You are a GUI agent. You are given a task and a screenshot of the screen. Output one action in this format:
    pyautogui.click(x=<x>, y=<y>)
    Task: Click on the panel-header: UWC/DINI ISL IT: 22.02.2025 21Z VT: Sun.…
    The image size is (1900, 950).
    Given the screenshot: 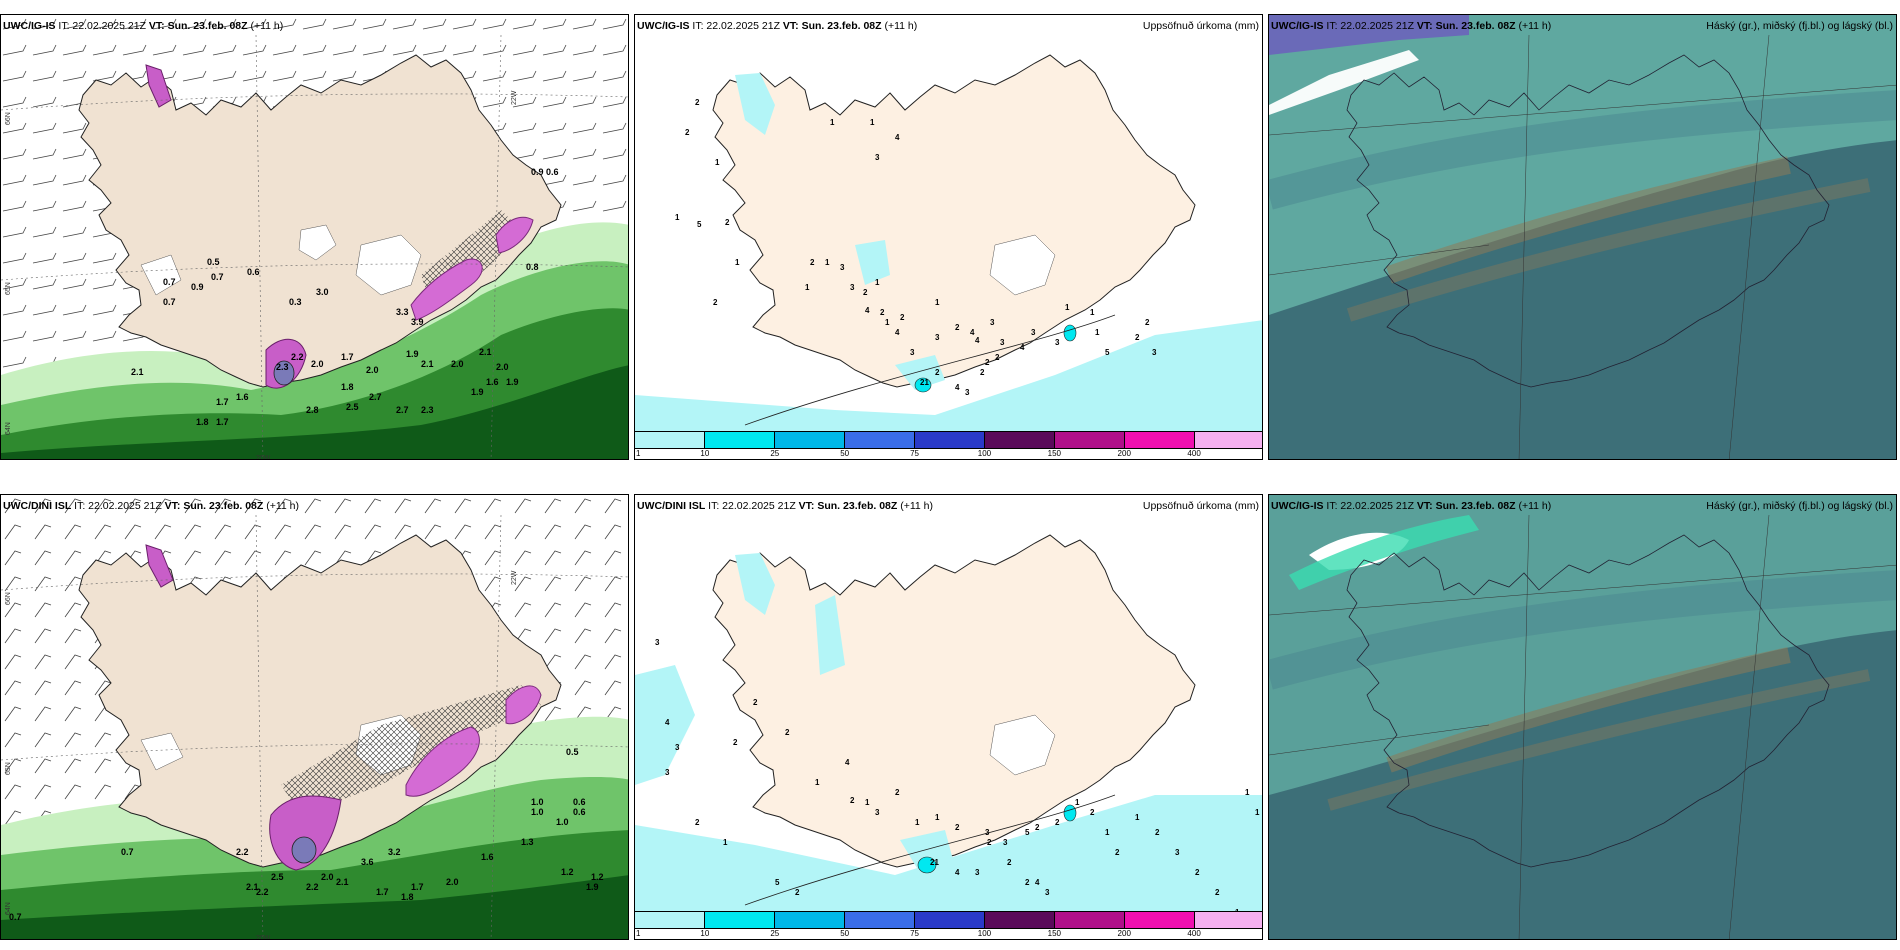 What is the action you would take?
    pyautogui.click(x=785, y=506)
    